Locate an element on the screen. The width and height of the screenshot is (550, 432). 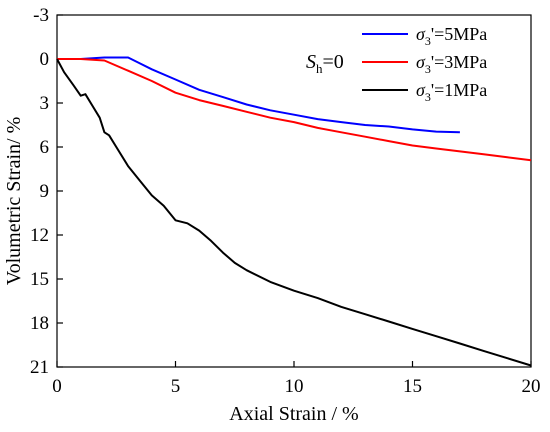
legend: σ3'=5MPa σ3'=3MPa σ3'=1MPa is located at coordinates (424, 64).